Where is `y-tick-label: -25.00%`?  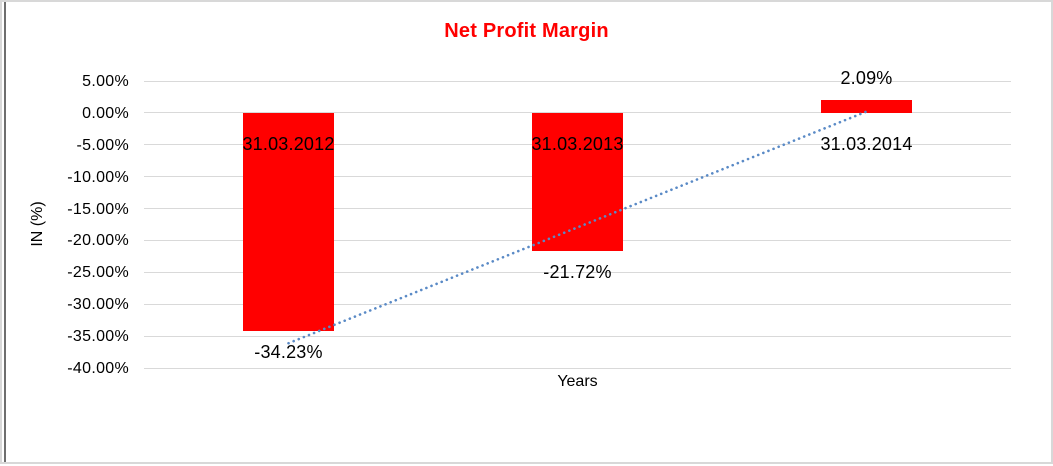
y-tick-label: -25.00% is located at coordinates (98, 273).